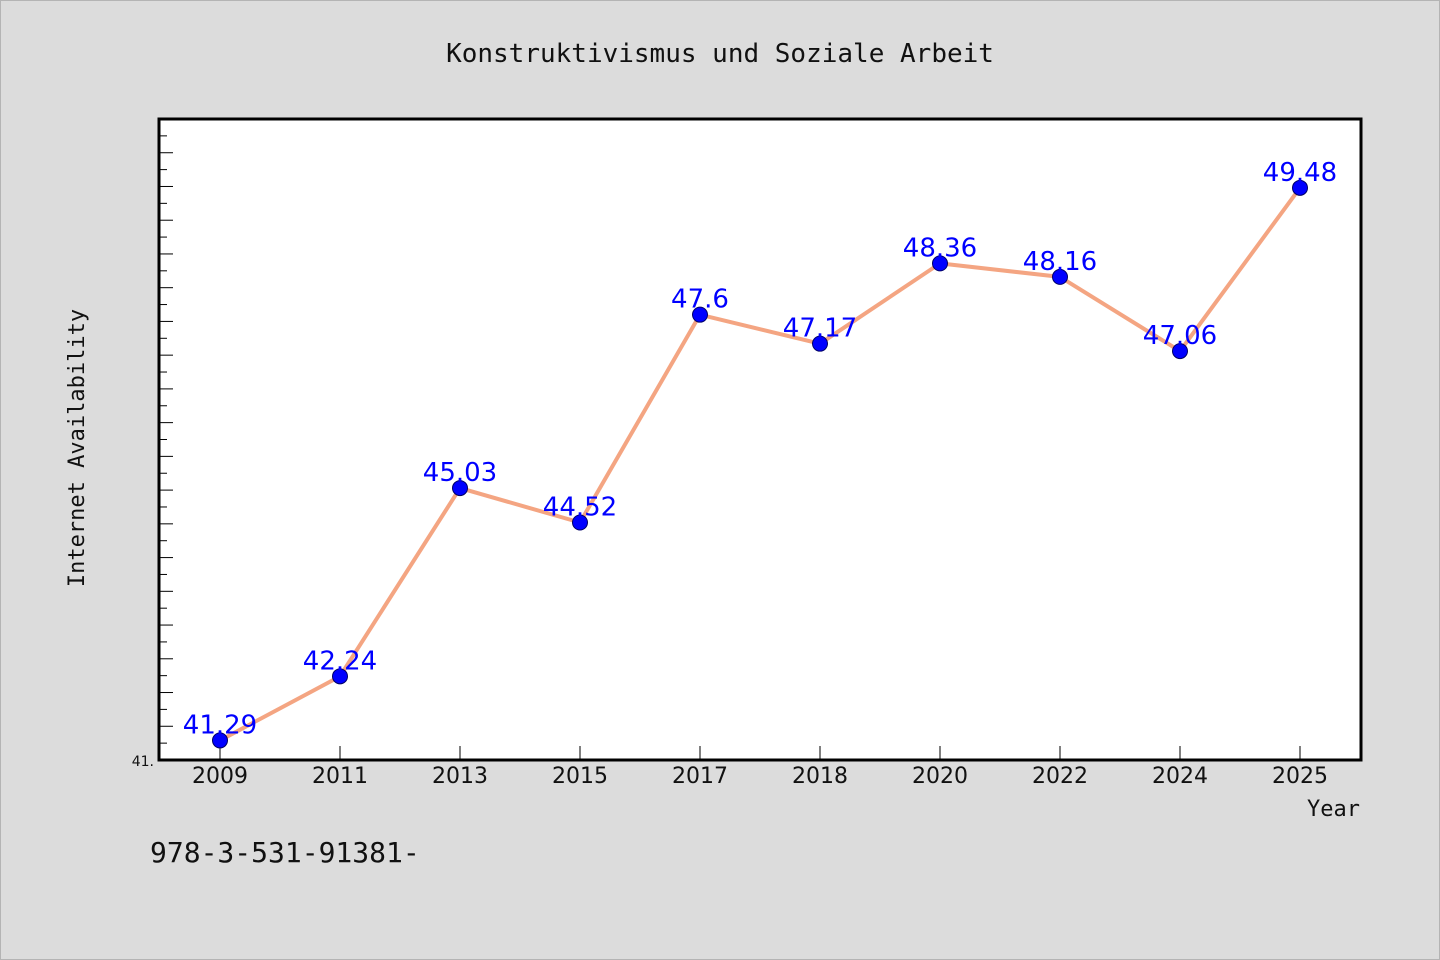 The height and width of the screenshot is (960, 1440). What do you see at coordinates (77, 448) in the screenshot?
I see `y-axis-label: Internet Availability` at bounding box center [77, 448].